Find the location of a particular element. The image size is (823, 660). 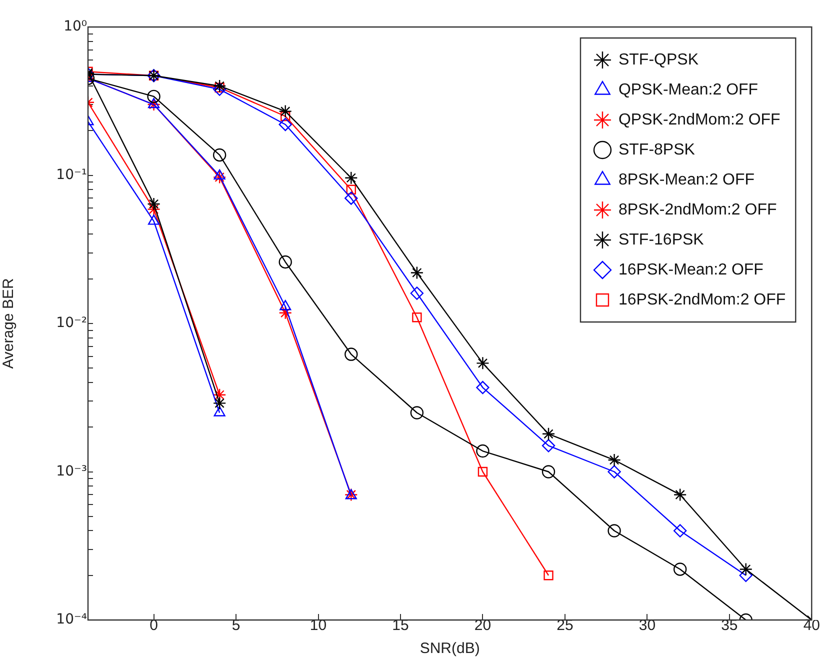

legend-label: QPSK-Mean:2 OFF is located at coordinates (688, 89).